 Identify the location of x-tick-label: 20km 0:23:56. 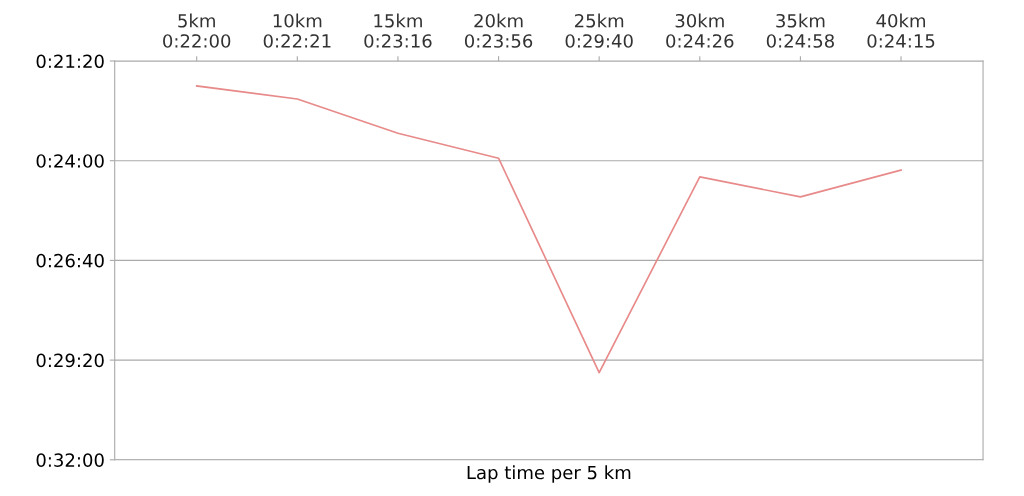
(498, 30).